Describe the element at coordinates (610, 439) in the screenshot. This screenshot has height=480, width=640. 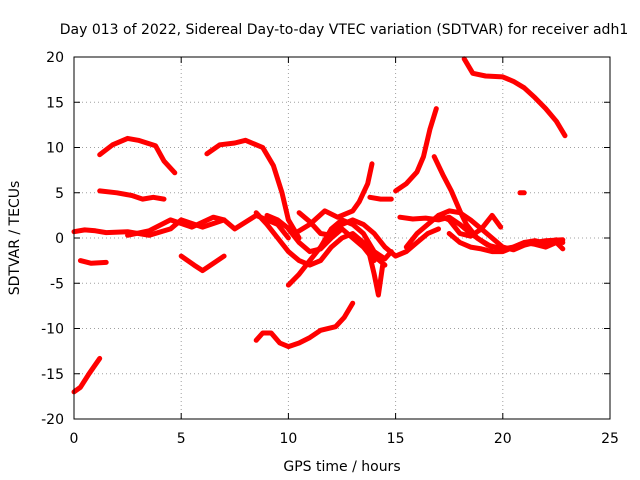
I see `x-tick-label: 25` at that location.